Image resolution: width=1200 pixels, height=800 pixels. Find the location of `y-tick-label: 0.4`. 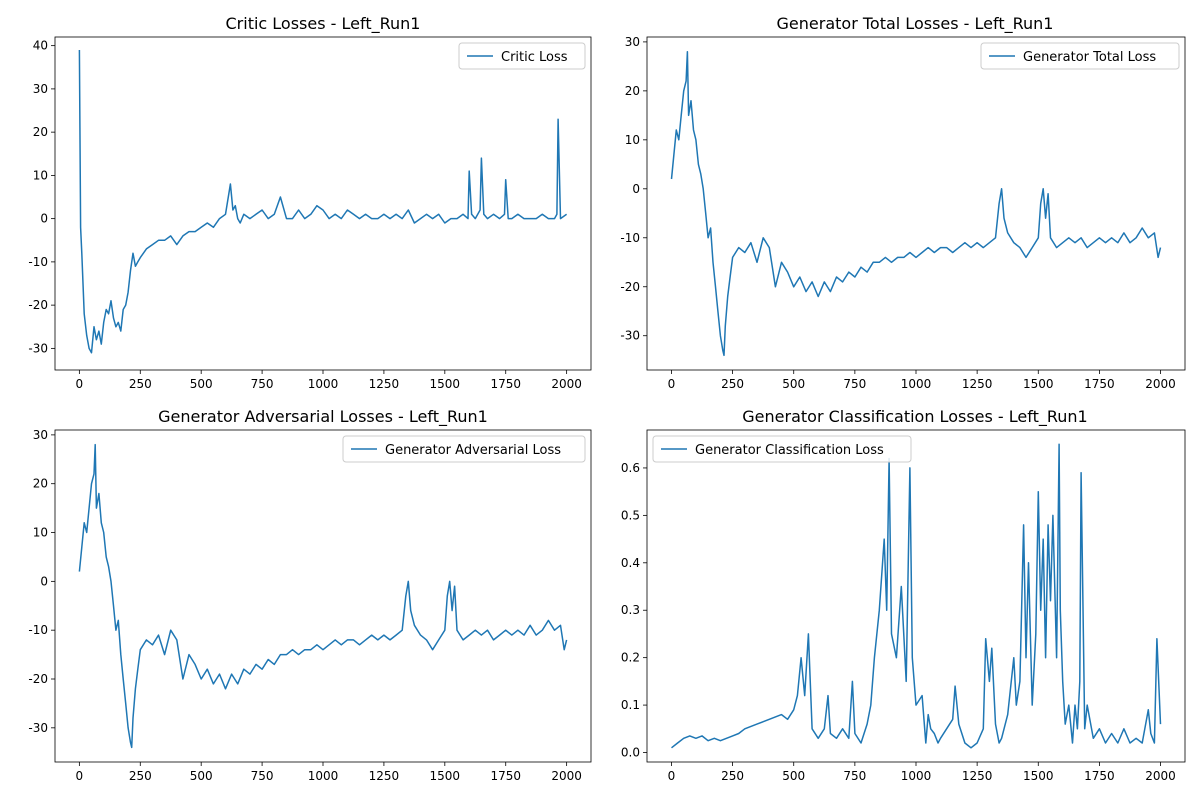

y-tick-label: 0.4 is located at coordinates (630, 563).